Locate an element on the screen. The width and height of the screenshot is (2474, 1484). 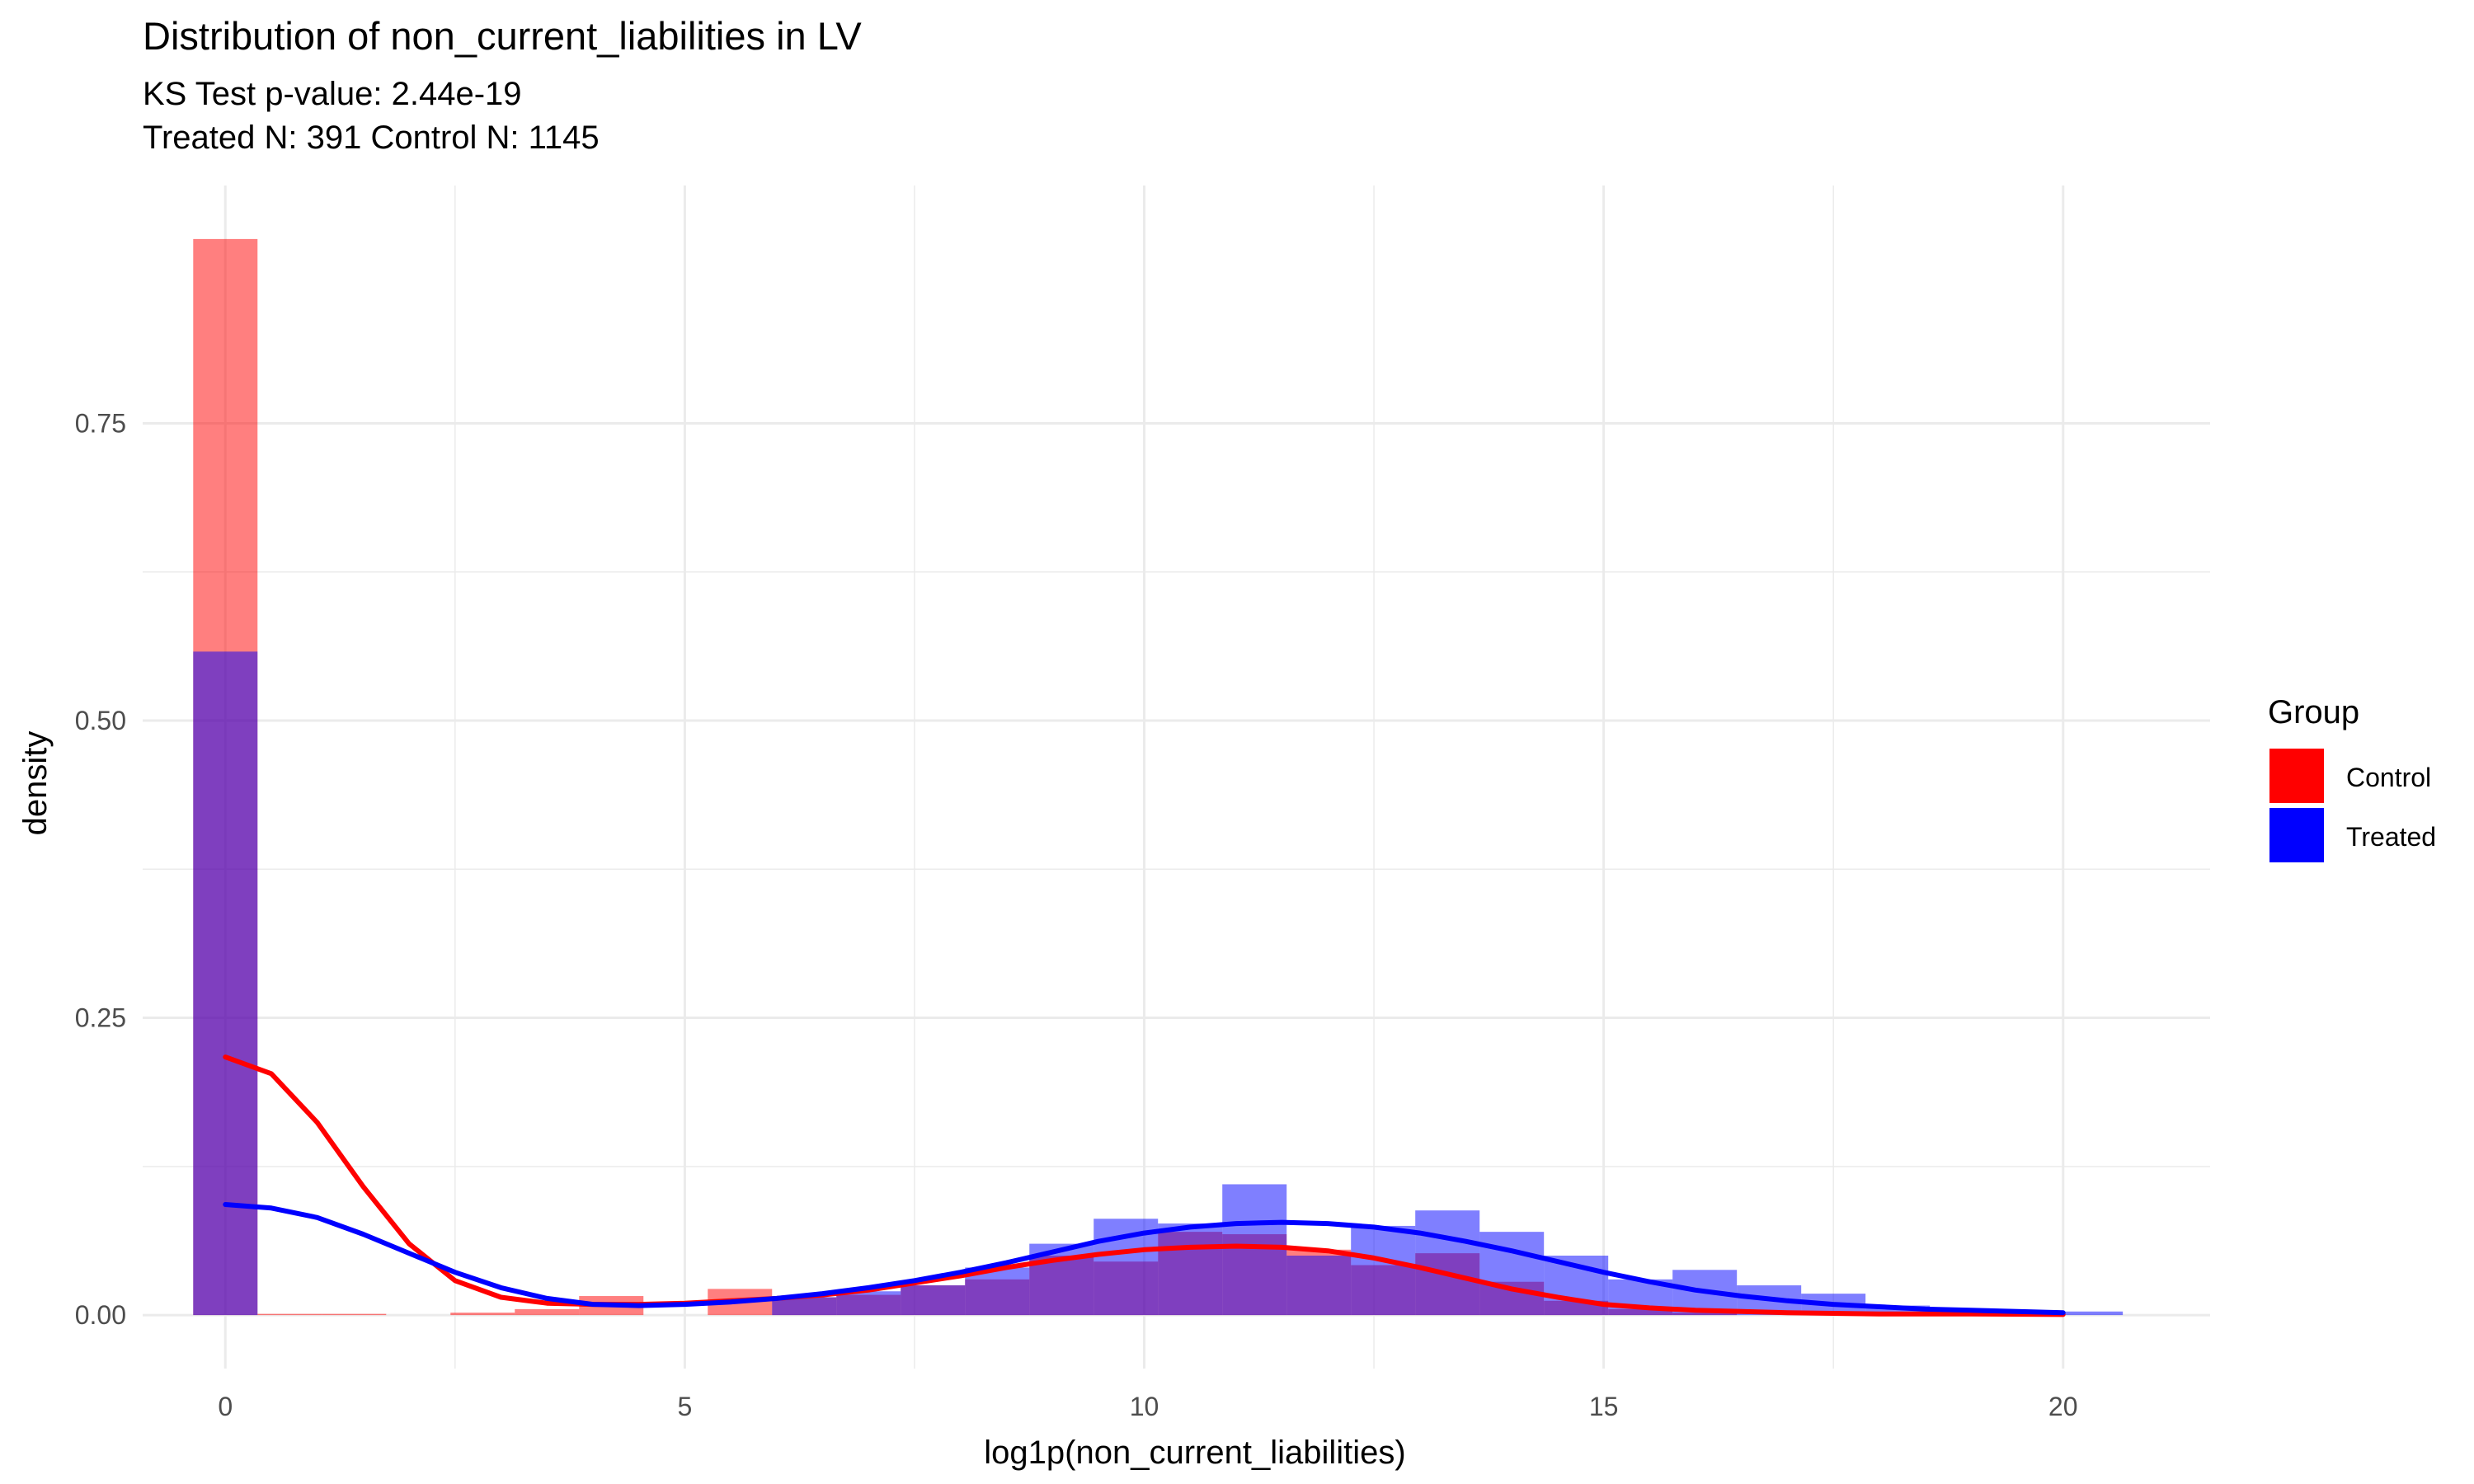
legend-key-treated is located at coordinates (2296, 835).